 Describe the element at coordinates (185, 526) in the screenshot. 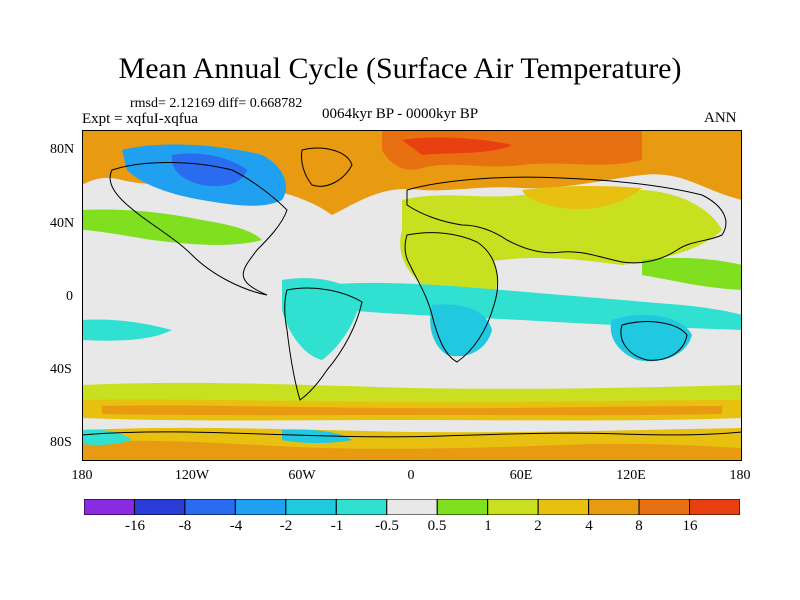

I see `colorbar-label: -8` at that location.